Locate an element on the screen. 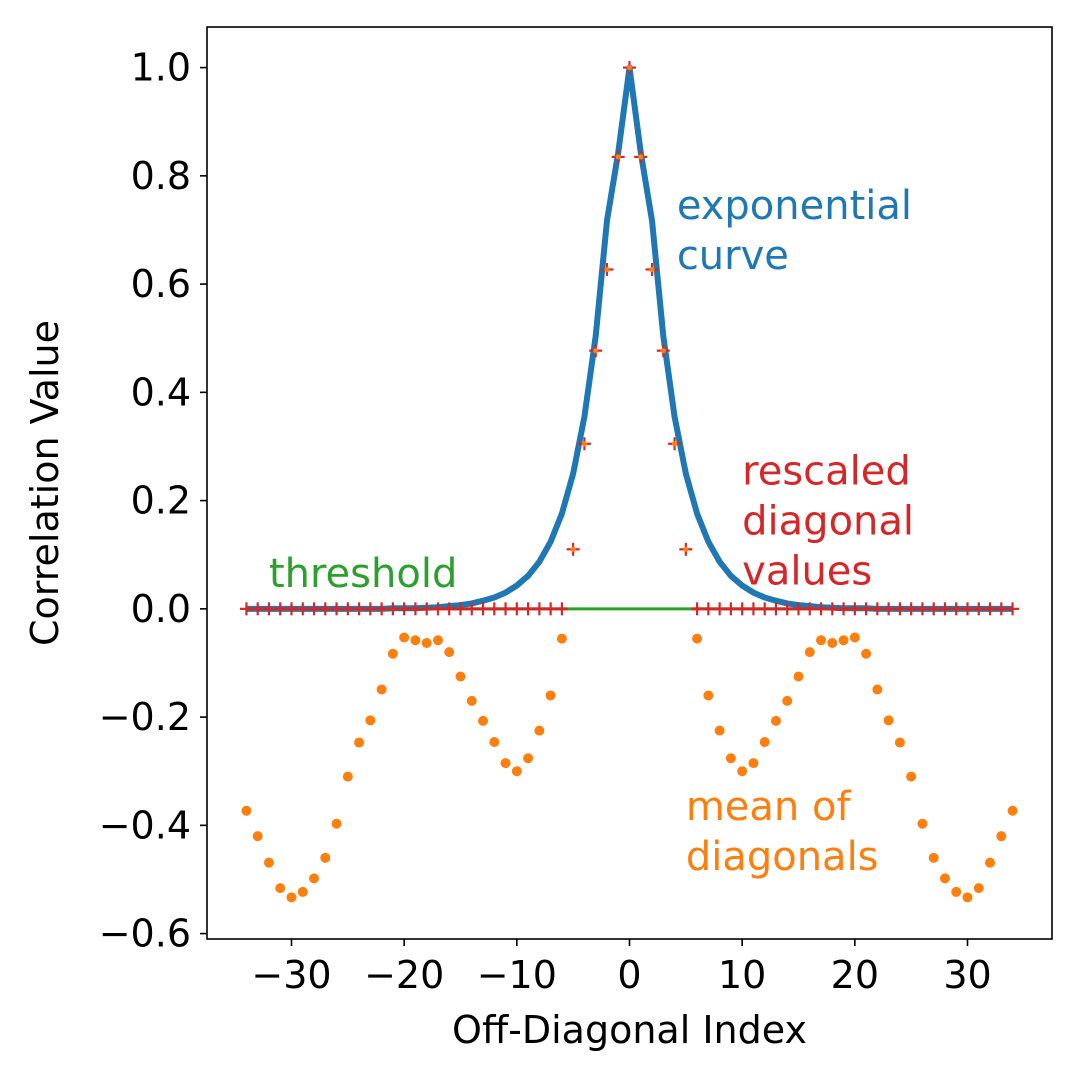 The height and width of the screenshot is (1085, 1080). y-tick-label: −0.2 is located at coordinates (145, 717).